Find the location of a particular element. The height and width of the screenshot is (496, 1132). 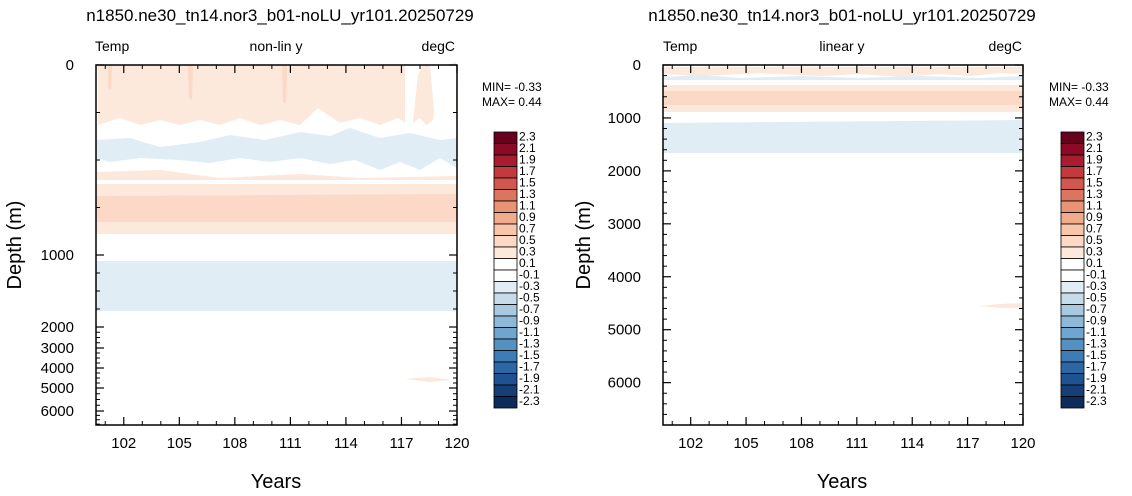

panel1-variable-label: Temp is located at coordinates (112, 46).